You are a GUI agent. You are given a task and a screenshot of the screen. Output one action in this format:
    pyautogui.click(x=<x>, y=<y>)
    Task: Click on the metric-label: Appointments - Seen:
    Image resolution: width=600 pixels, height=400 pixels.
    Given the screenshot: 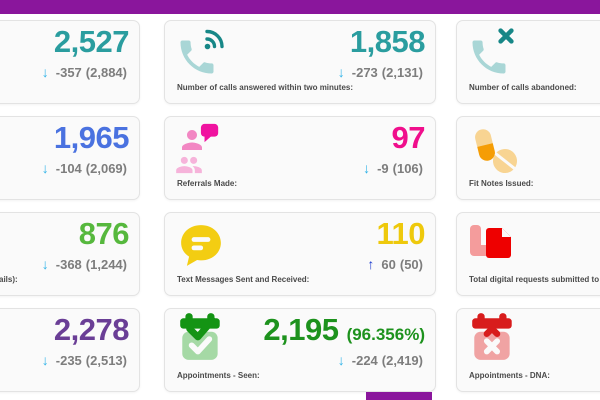 What is the action you would take?
    pyautogui.click(x=218, y=375)
    